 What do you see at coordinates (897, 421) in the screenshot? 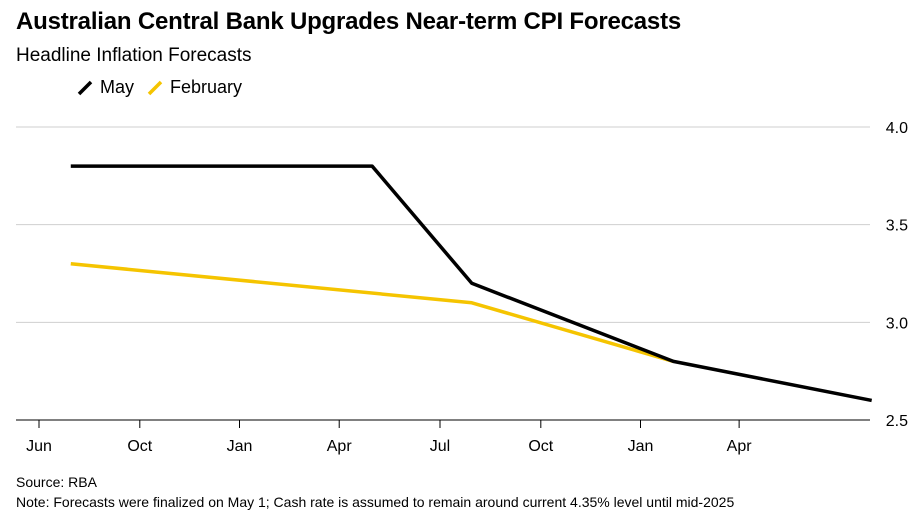
I see `y-tick-label: 2.5` at bounding box center [897, 421].